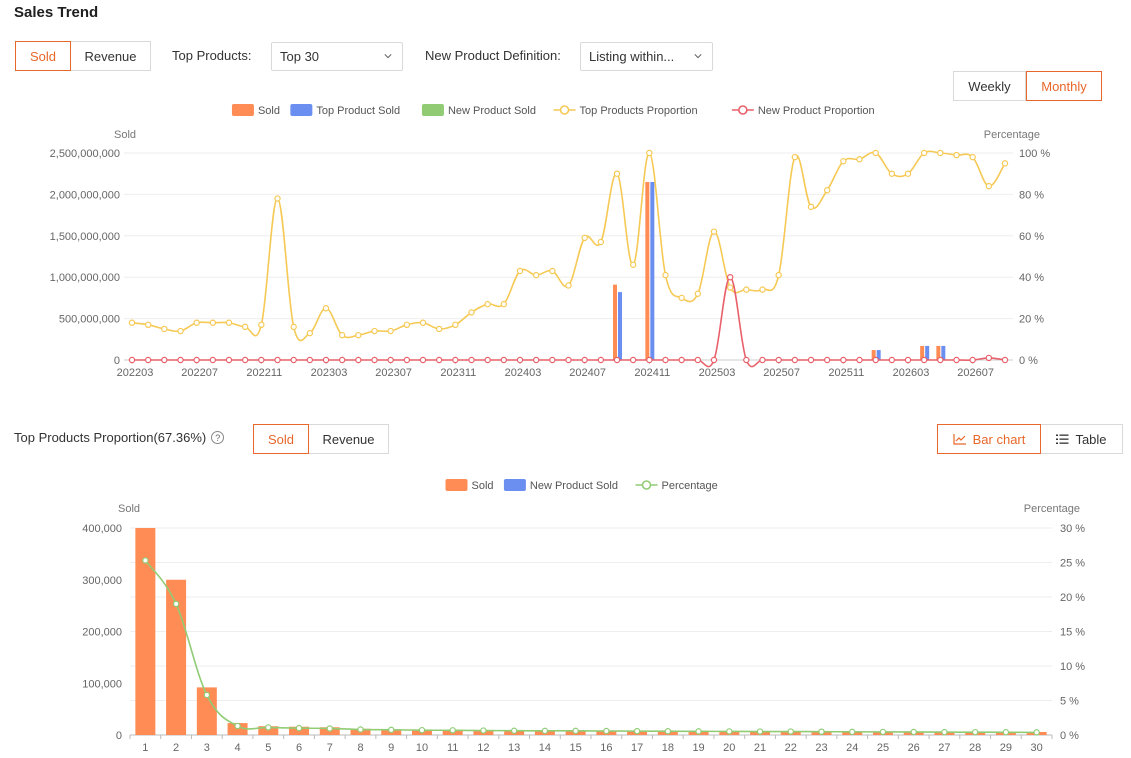 The height and width of the screenshot is (758, 1131). Describe the element at coordinates (1064, 86) in the screenshot. I see `monthly-toggle-button: Monthly` at that location.